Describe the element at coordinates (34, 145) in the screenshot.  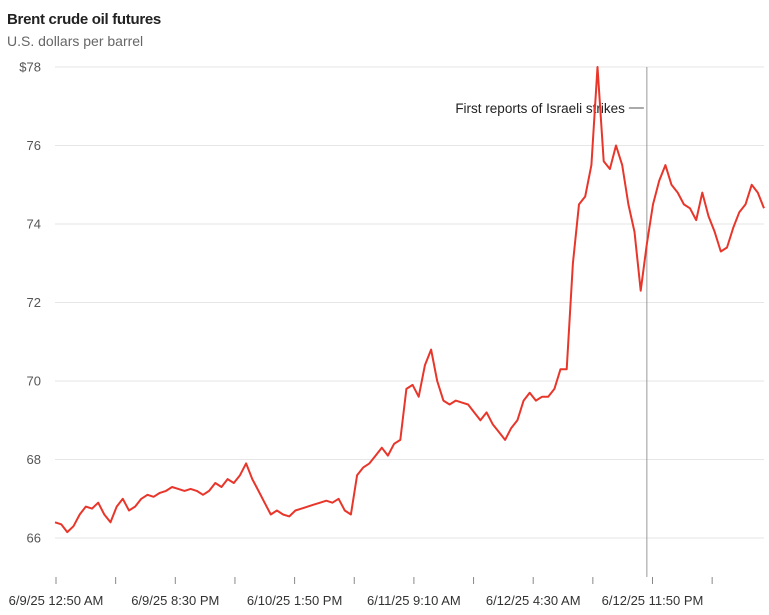
I see `y-tick-label: 76` at that location.